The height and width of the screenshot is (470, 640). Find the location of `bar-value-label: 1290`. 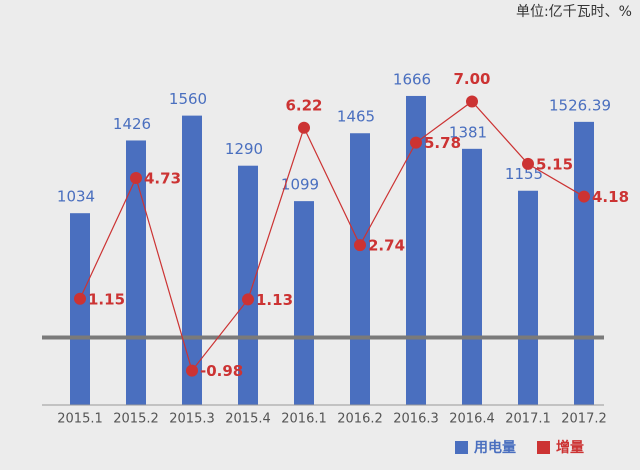

bar-value-label: 1290 is located at coordinates (244, 149).